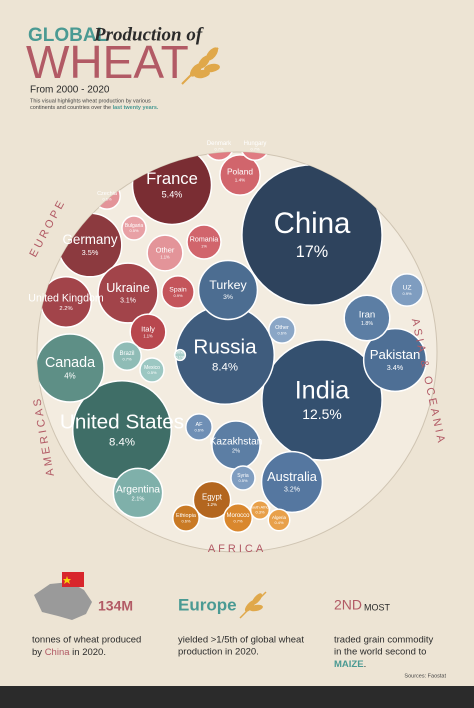 Image resolution: width=474 pixels, height=708 pixels. Describe the element at coordinates (63, 596) in the screenshot. I see `china-map` at that location.